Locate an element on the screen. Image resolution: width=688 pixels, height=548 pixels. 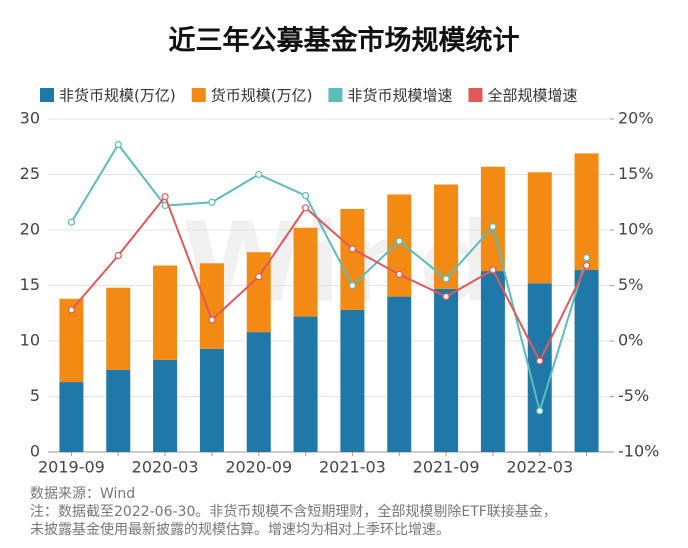
y-tick-label: 25 is located at coordinates (30, 173).